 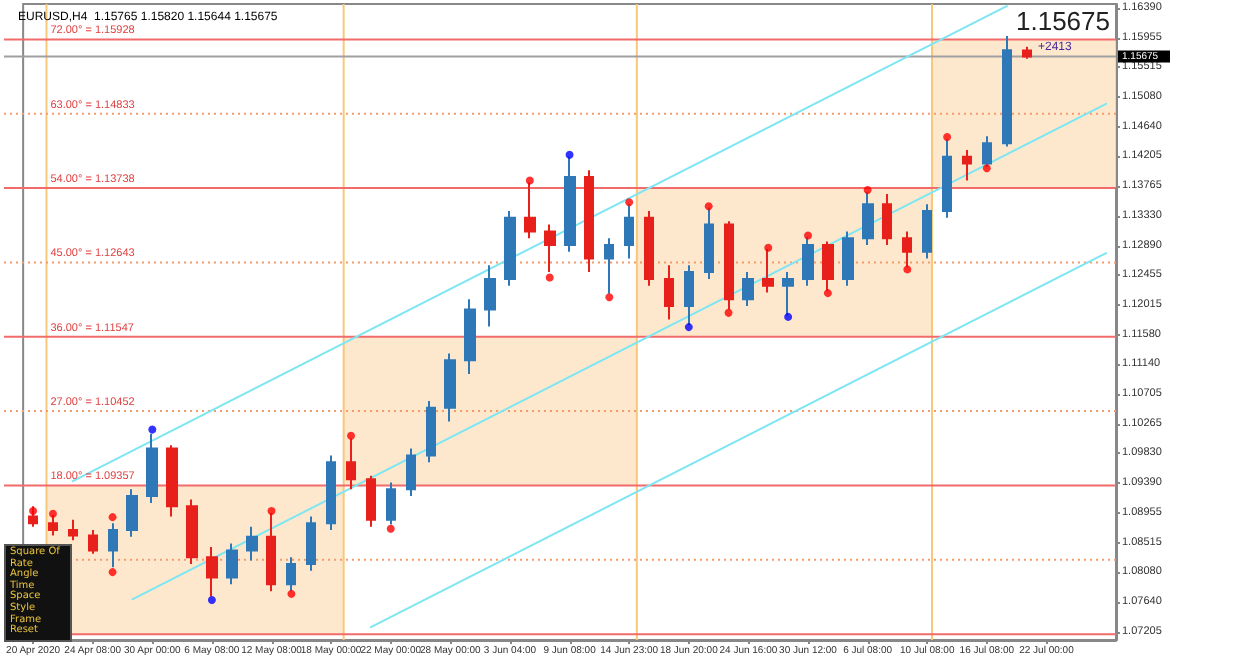 What do you see at coordinates (1063, 21) in the screenshot?
I see `annotation: 1.15675` at bounding box center [1063, 21].